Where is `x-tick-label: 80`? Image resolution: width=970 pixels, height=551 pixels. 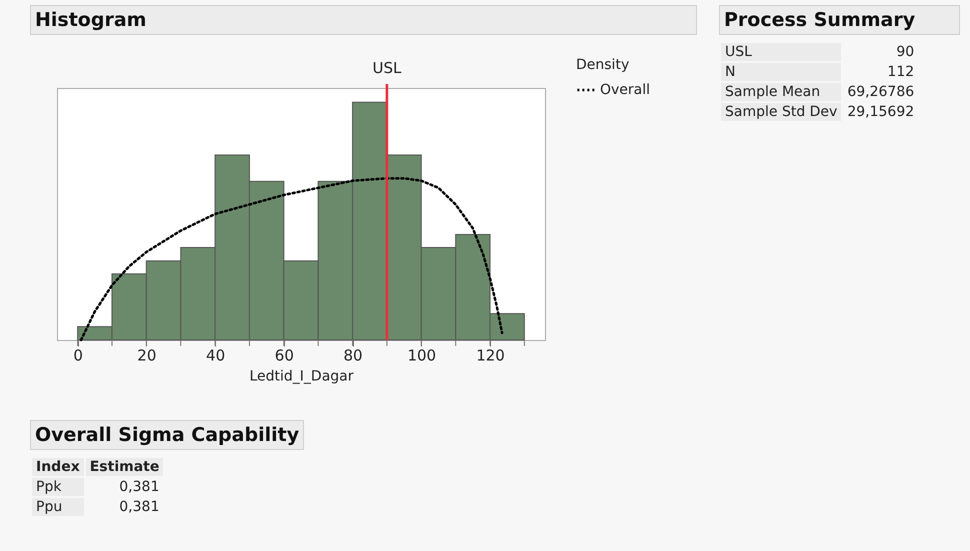
x-tick-label: 80 is located at coordinates (353, 355).